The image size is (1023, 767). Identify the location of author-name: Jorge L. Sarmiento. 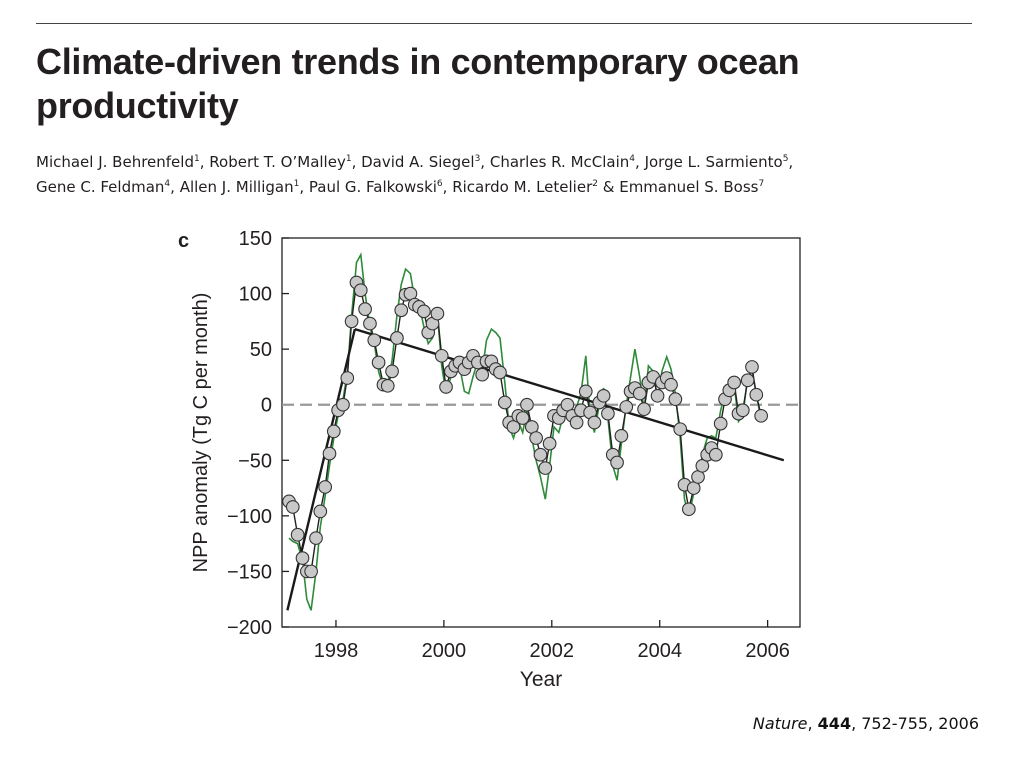
(713, 162).